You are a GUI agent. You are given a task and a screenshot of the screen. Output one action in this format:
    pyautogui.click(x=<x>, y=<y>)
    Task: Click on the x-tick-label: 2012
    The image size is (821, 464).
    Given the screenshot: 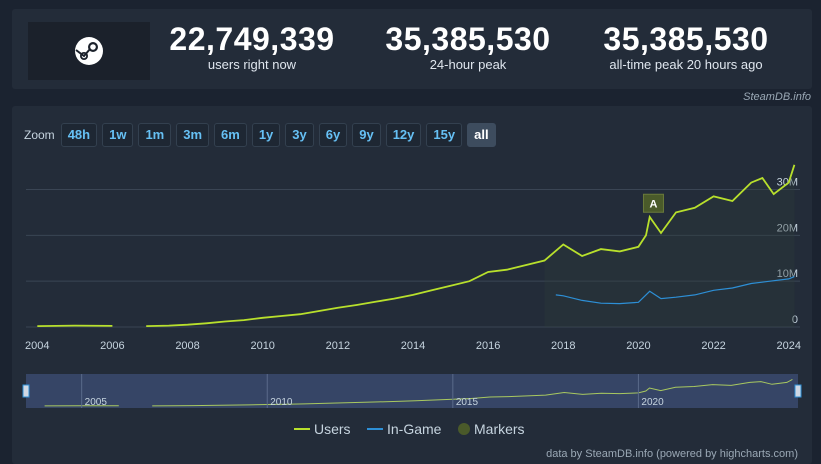 What is the action you would take?
    pyautogui.click(x=338, y=346)
    